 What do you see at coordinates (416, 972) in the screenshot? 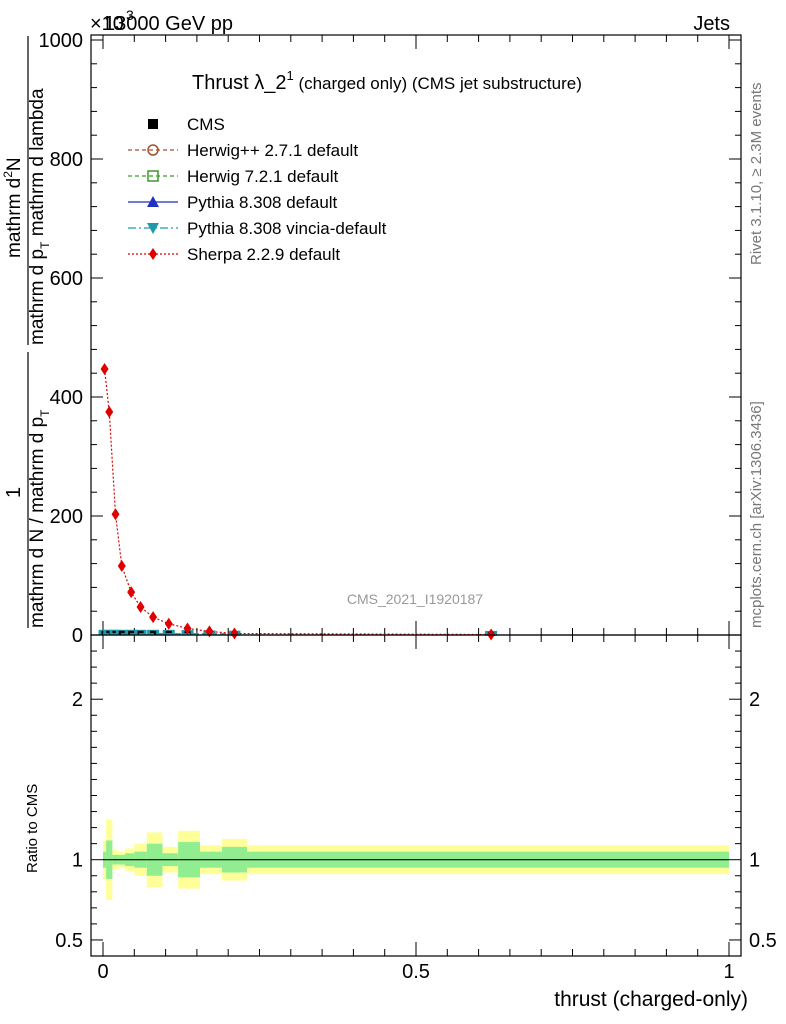
I see `x-tick-label: 0.5` at bounding box center [416, 972].